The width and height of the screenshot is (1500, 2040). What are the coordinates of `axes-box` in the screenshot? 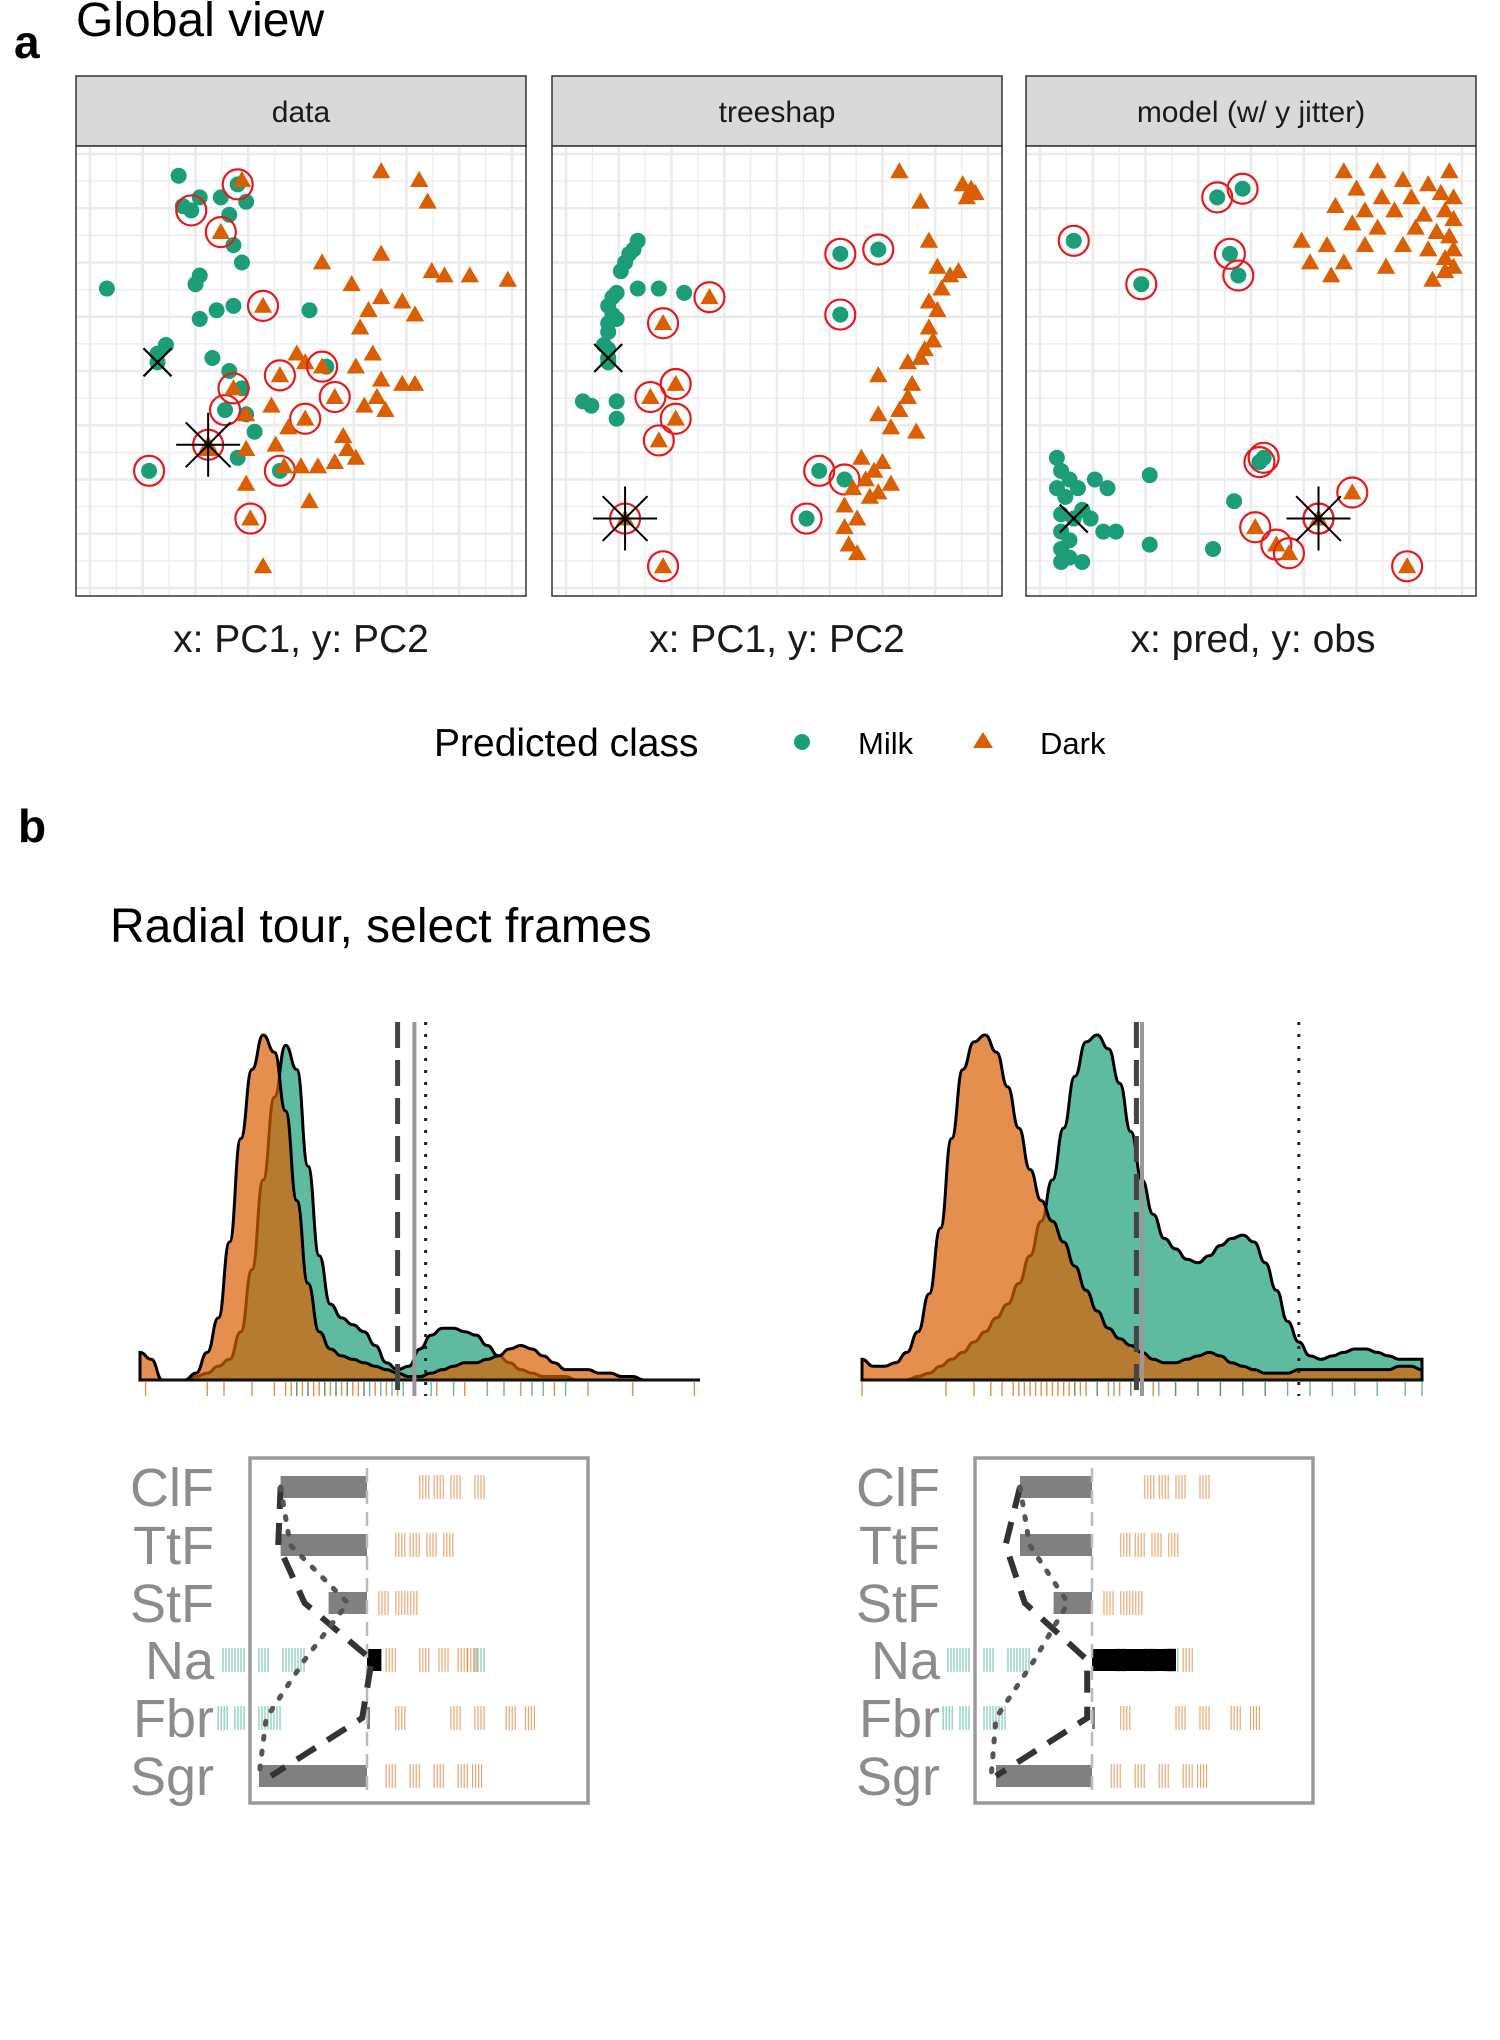 It's located at (419, 1630).